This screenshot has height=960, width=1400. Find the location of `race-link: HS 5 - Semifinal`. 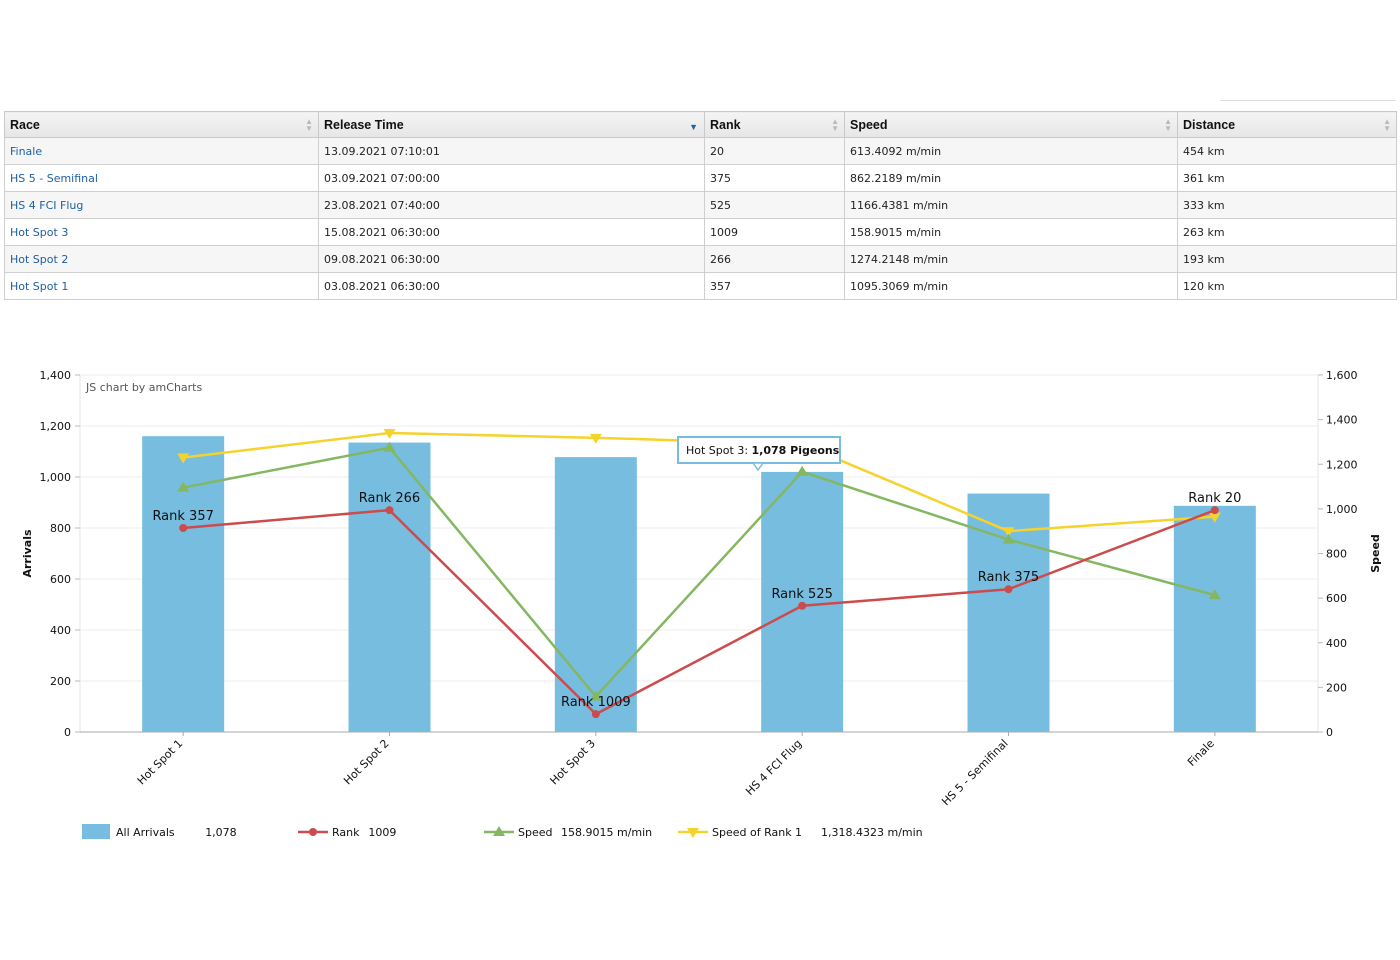

race-link: HS 5 - Semifinal is located at coordinates (54, 178).